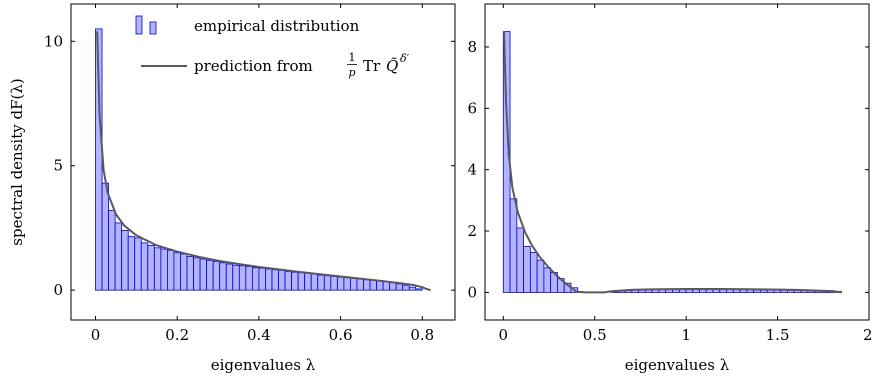 The width and height of the screenshot is (872, 379). I want to click on legend-trace-op: Tr, so click(372, 66).